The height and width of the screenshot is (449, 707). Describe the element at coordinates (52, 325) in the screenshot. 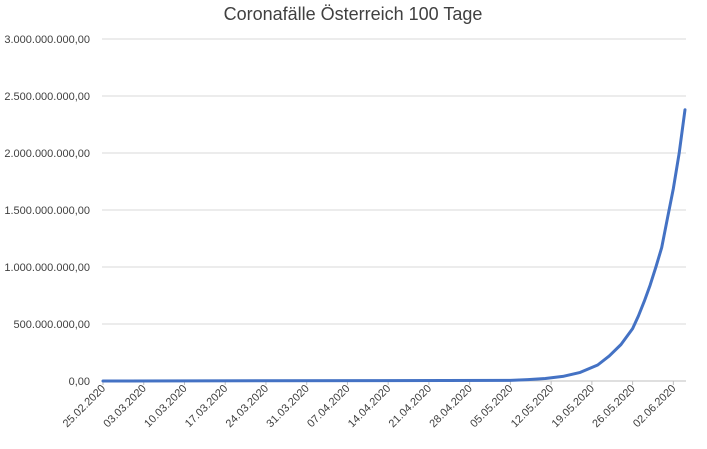

I see `y-tick-label: 500.000.000,00` at that location.